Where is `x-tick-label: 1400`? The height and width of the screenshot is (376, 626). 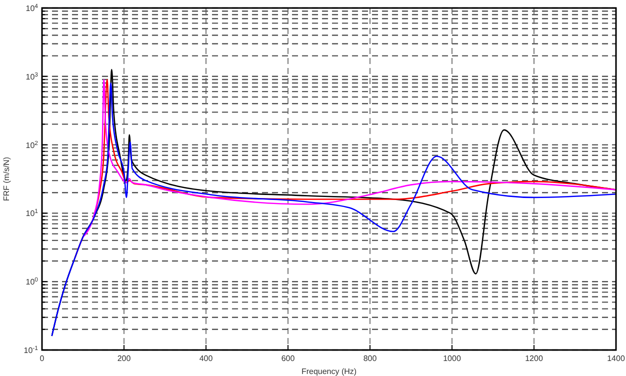
x-tick-label: 1400 is located at coordinates (616, 358).